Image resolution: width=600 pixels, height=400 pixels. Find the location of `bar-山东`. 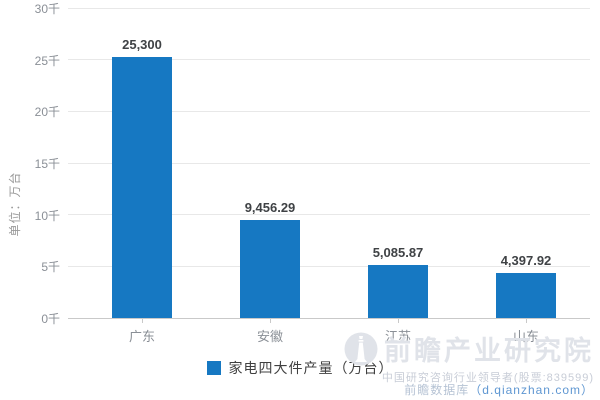

bar-山东 is located at coordinates (526, 295).